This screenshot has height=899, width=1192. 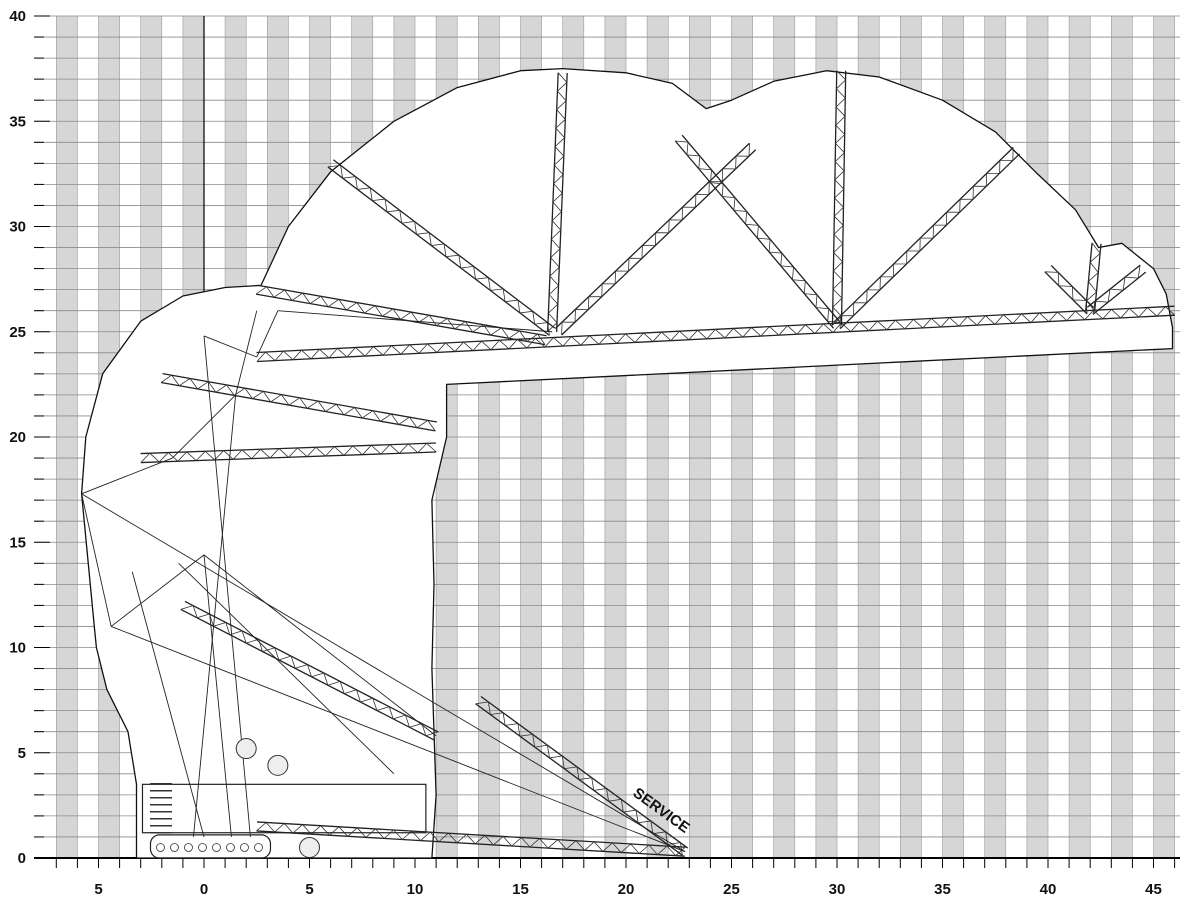 What do you see at coordinates (210, 846) in the screenshot?
I see `crawler-track` at bounding box center [210, 846].